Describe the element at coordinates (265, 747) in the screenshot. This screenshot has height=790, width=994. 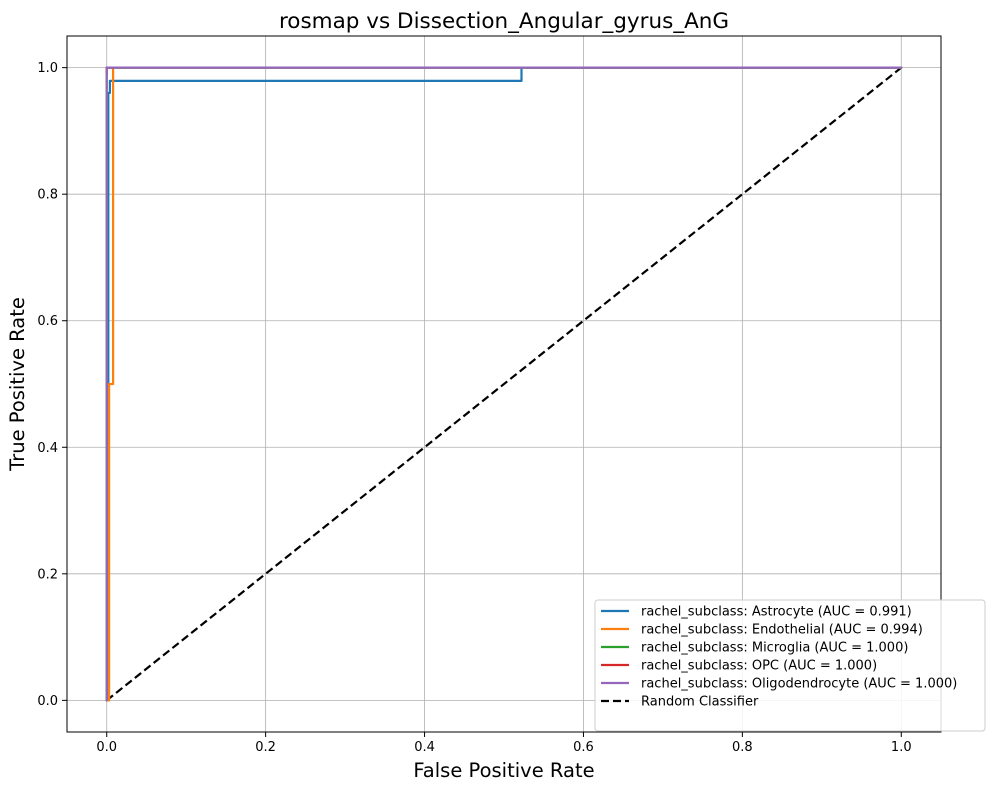
I see `x-tick-label: 0.2` at that location.